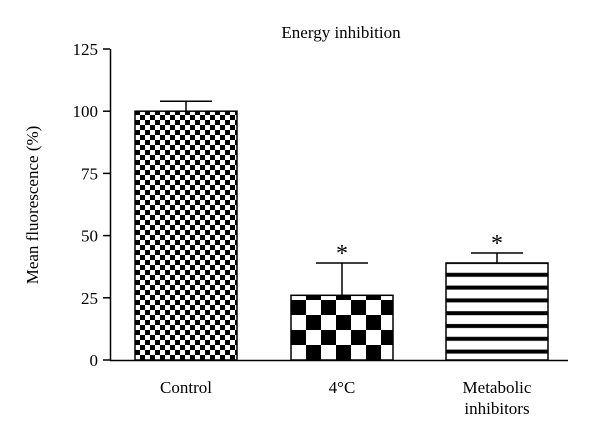 The image size is (600, 443). What do you see at coordinates (497, 244) in the screenshot?
I see `significance-marker-3: *` at bounding box center [497, 244].